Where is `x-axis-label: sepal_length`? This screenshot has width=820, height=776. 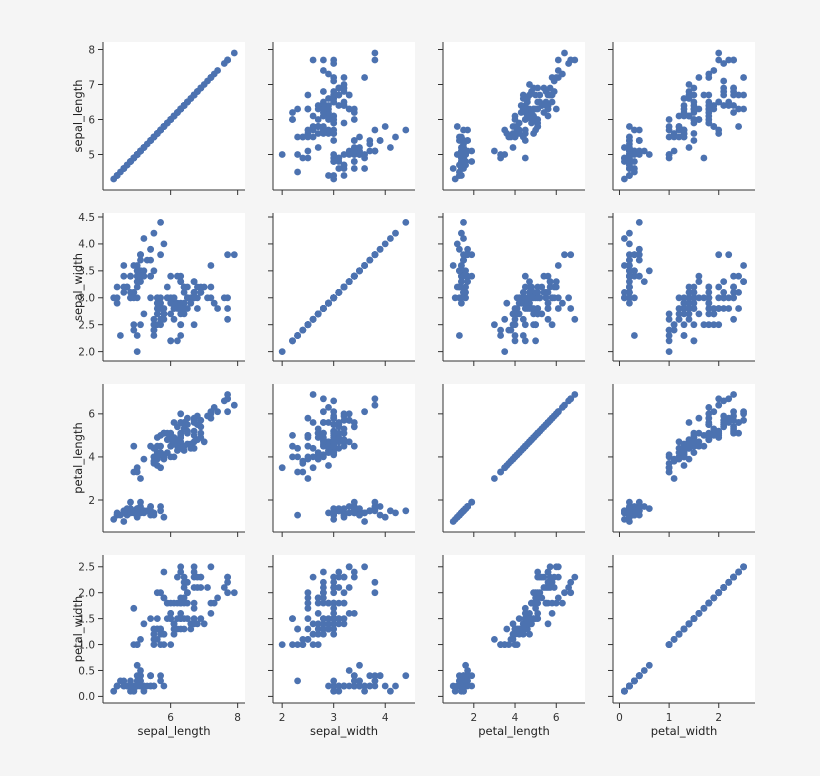
x-axis-label: sepal_length is located at coordinates (173, 731).